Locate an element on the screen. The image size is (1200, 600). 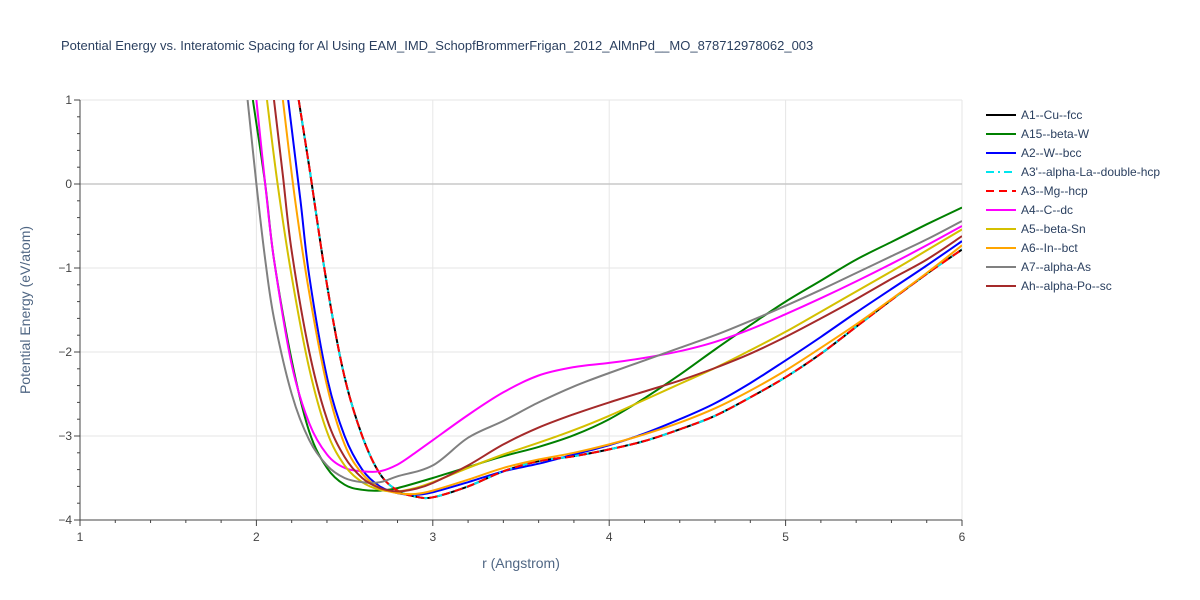
y-tick-label: 1 is located at coordinates (68, 100).